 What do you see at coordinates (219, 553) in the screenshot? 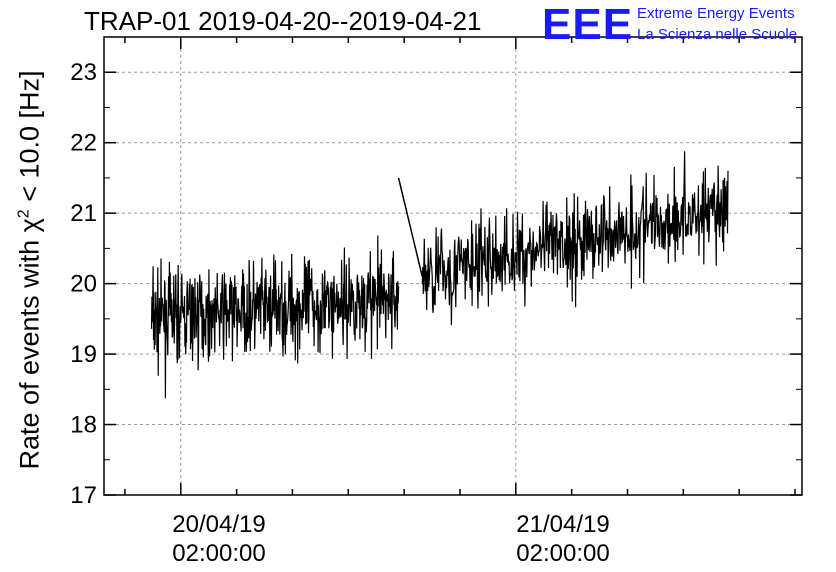
I see `x-tick-1-time: 02:00:00` at bounding box center [219, 553].